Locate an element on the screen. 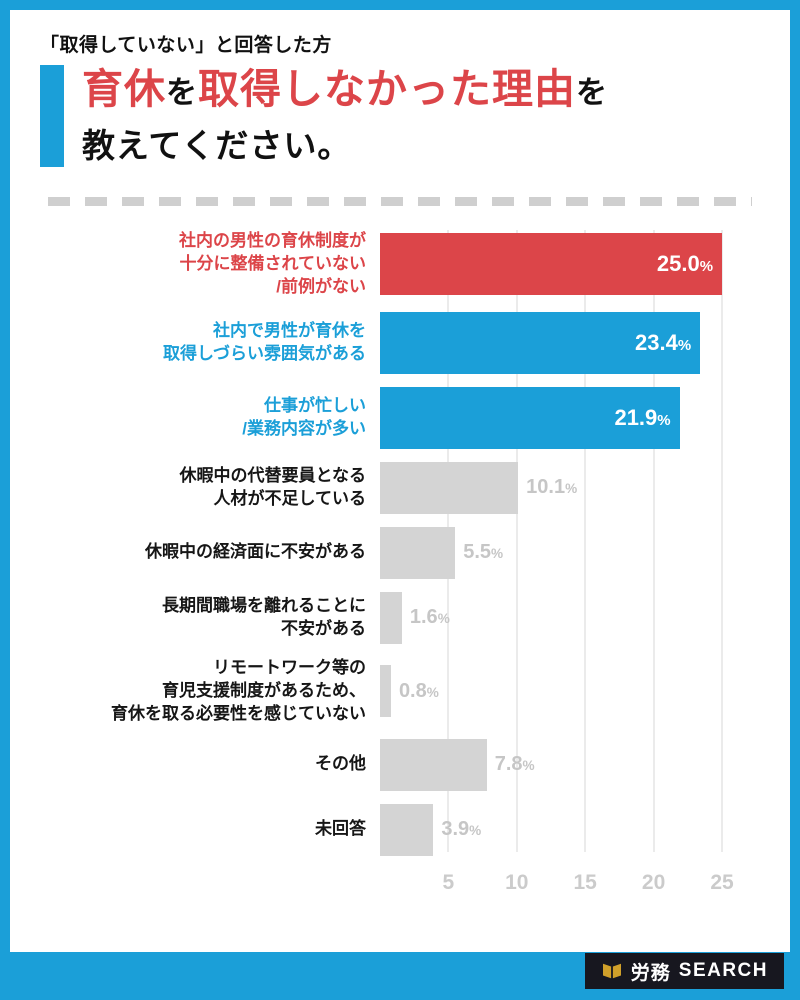 This screenshot has height=1000, width=800. category-label: 長期間職場を離れることに 不安がある is located at coordinates (264, 616).